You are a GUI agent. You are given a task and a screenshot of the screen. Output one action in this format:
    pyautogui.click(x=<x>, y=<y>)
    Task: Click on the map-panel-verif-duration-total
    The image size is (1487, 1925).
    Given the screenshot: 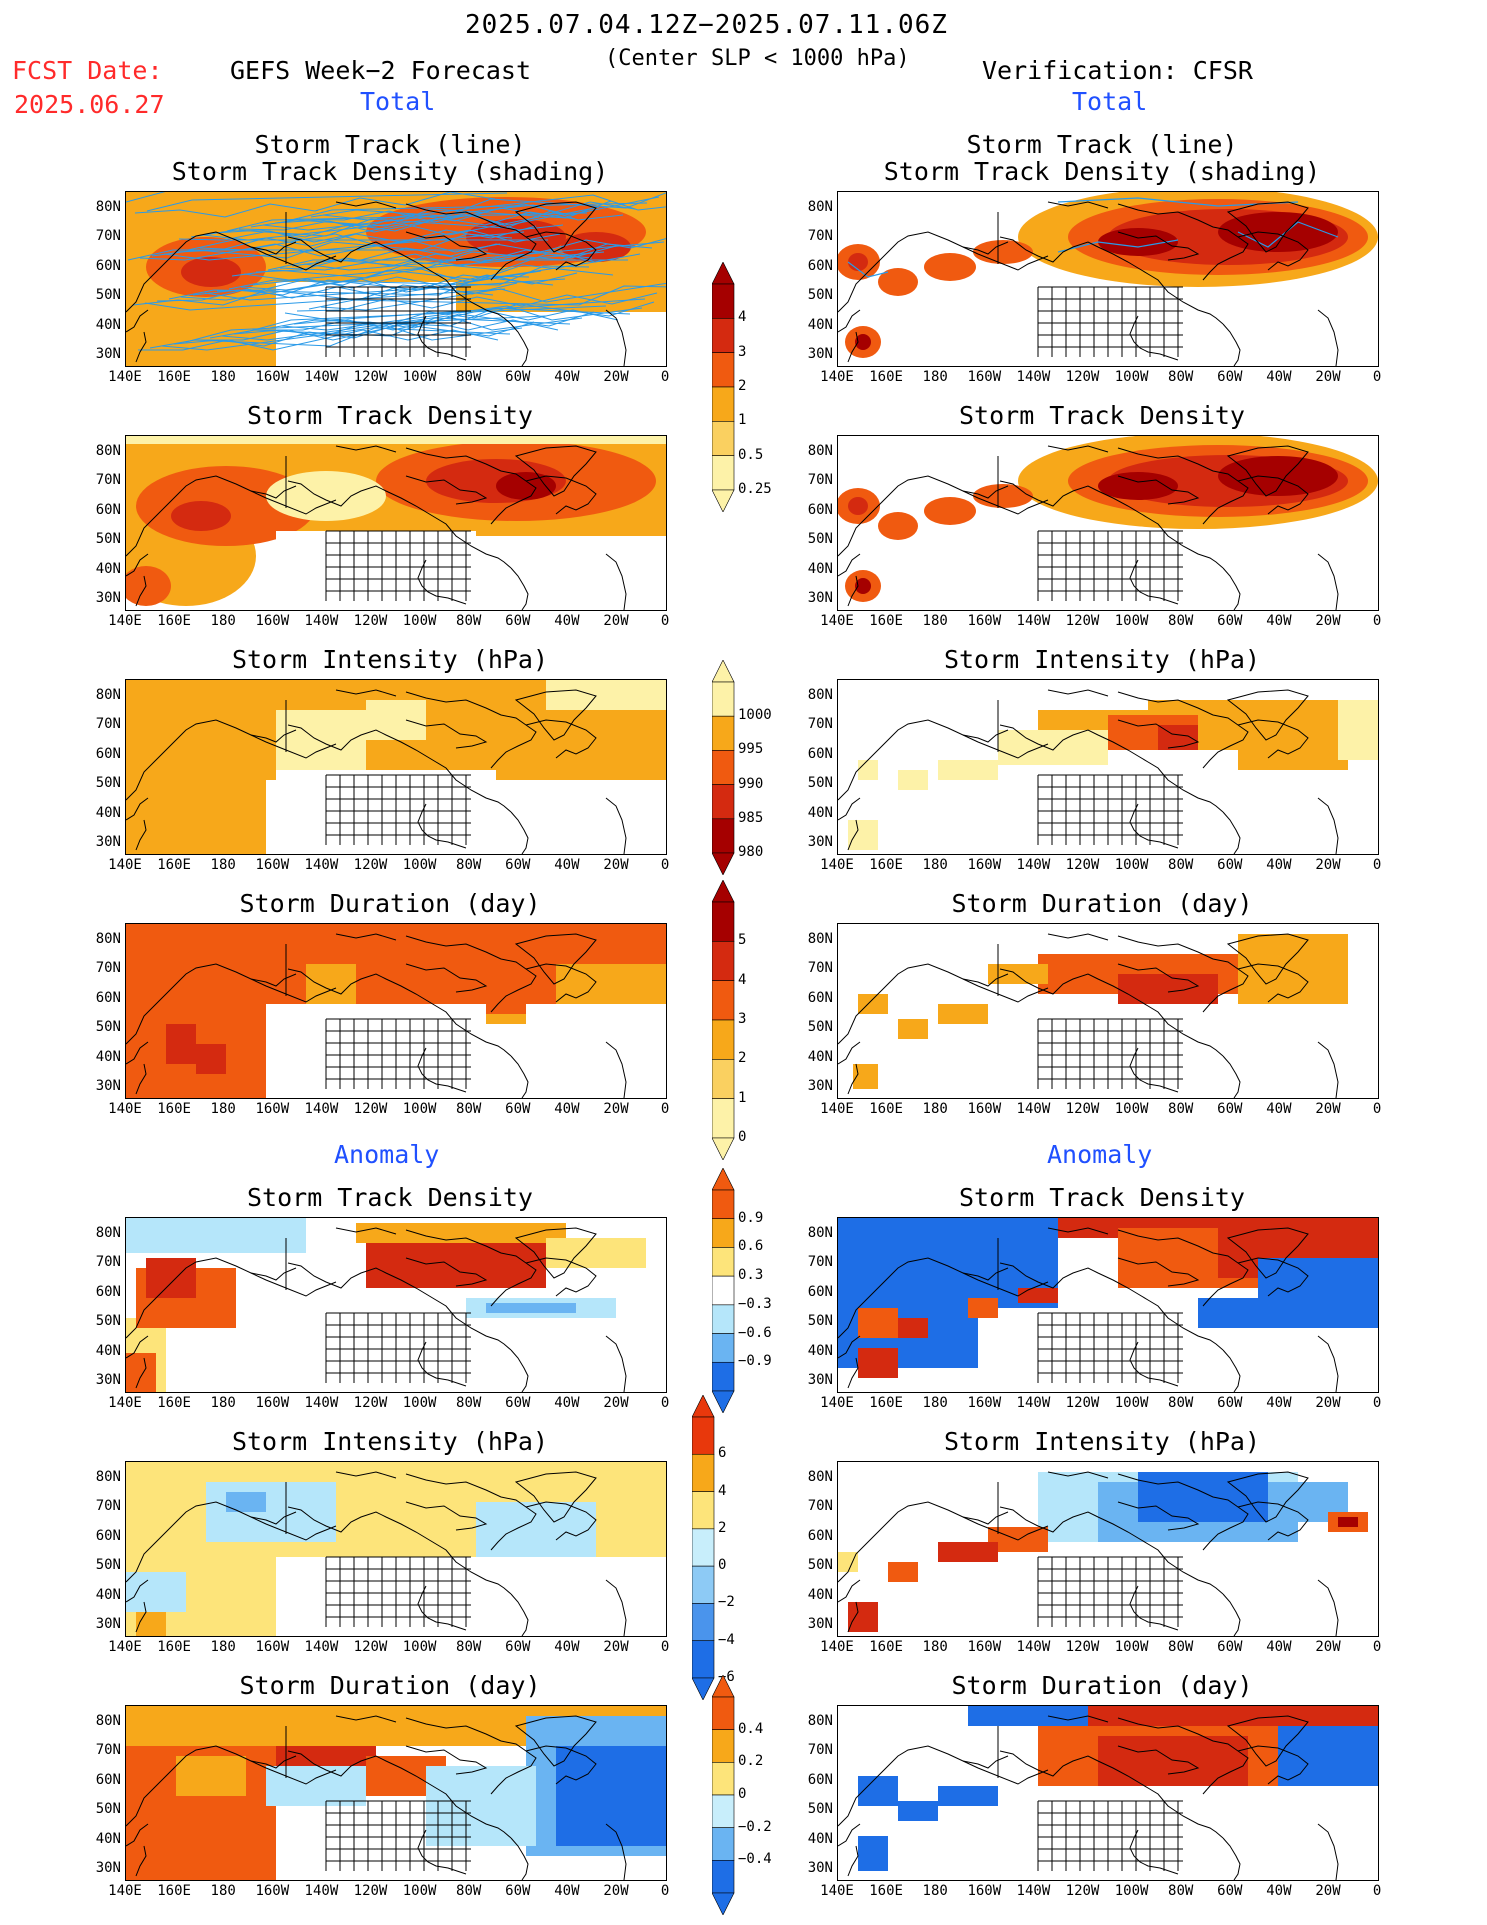 What is the action you would take?
    pyautogui.click(x=1108, y=1011)
    